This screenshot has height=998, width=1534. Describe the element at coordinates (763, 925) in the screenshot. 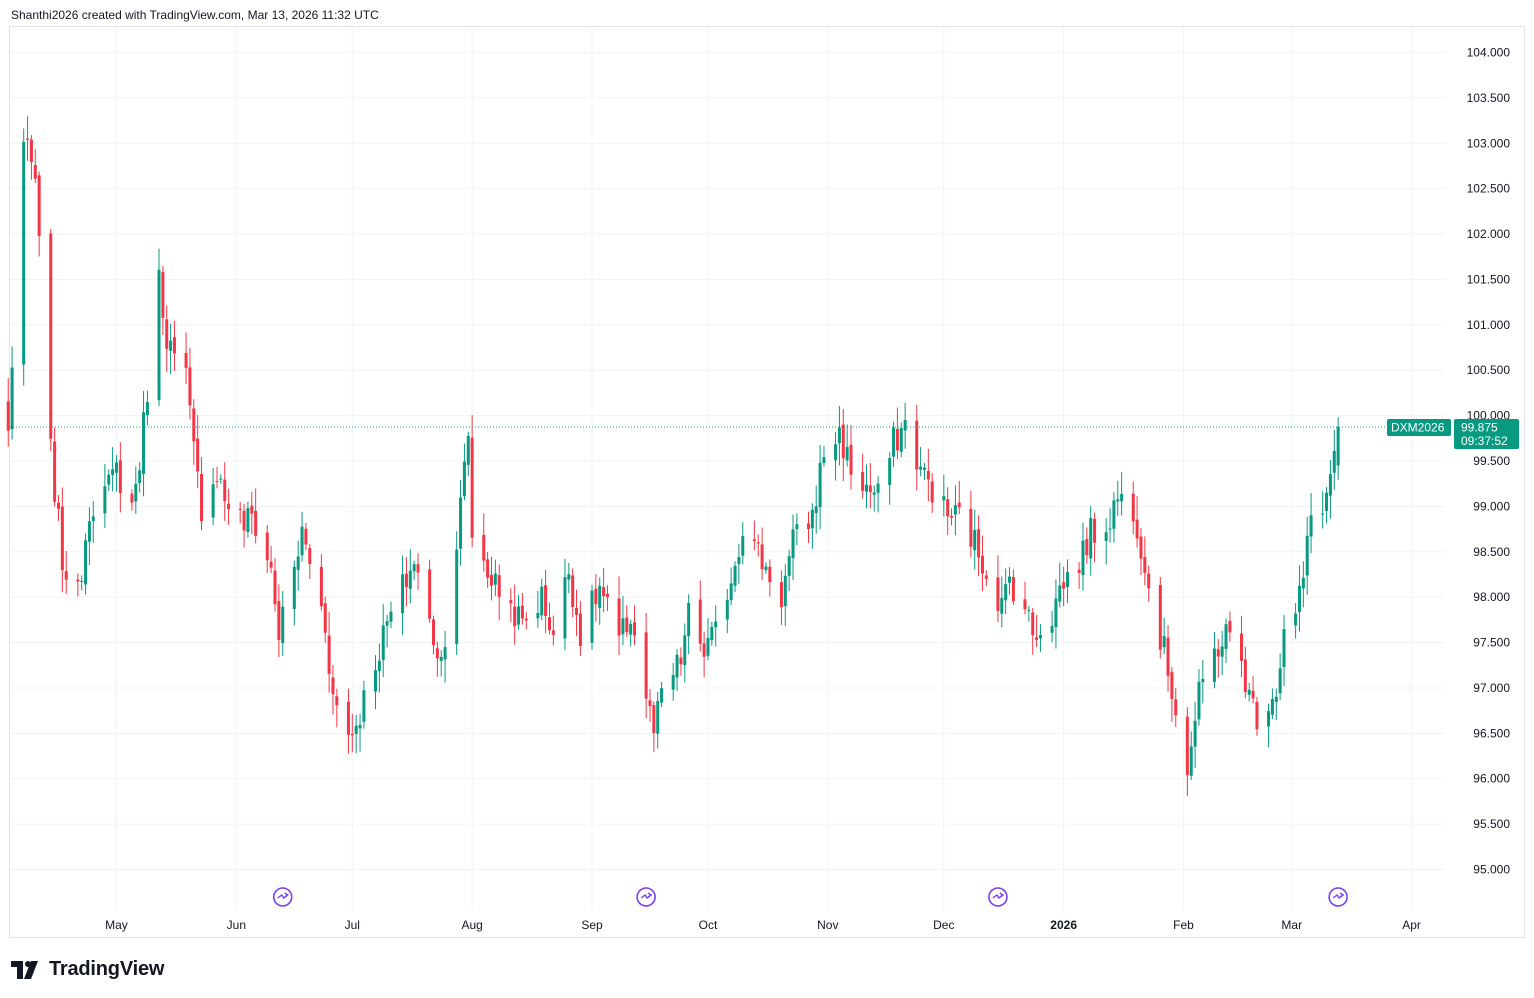

I see `time-axis: May Jun Jul Aug Sep Oct Nov Dec 2026 Feb Mar Apr` at that location.